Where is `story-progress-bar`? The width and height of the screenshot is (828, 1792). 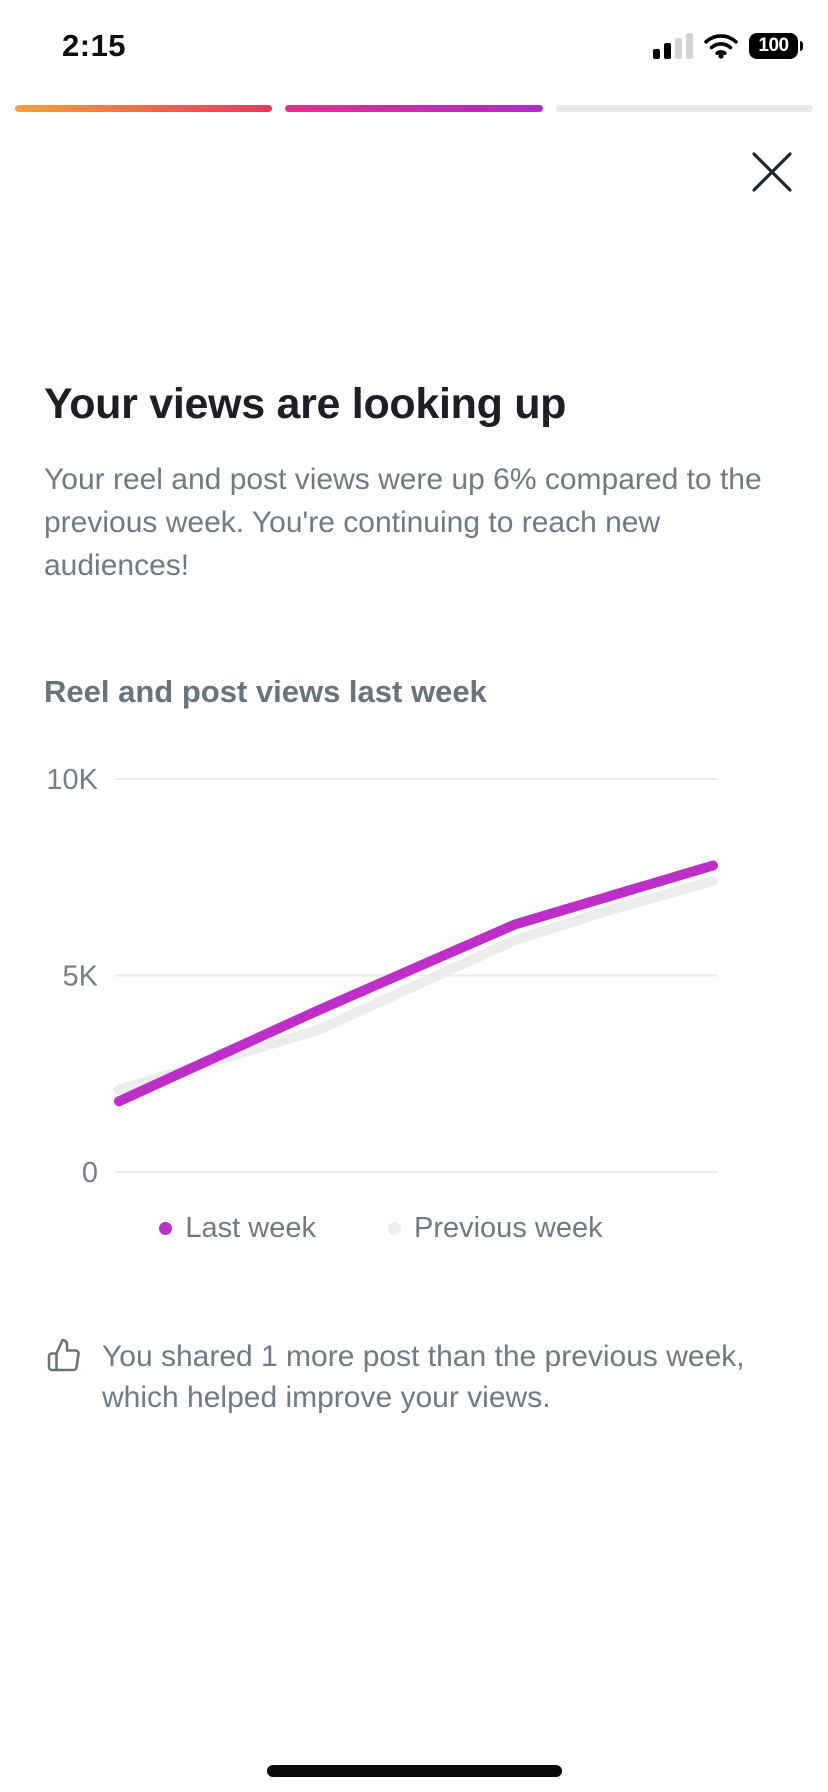
story-progress-bar is located at coordinates (414, 108).